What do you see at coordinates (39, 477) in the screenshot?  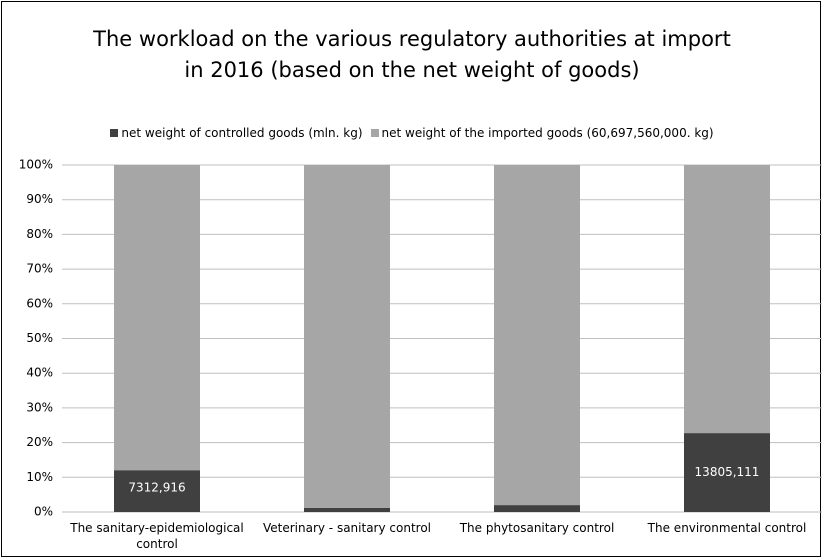 I see `y-tick-label: 10%` at bounding box center [39, 477].